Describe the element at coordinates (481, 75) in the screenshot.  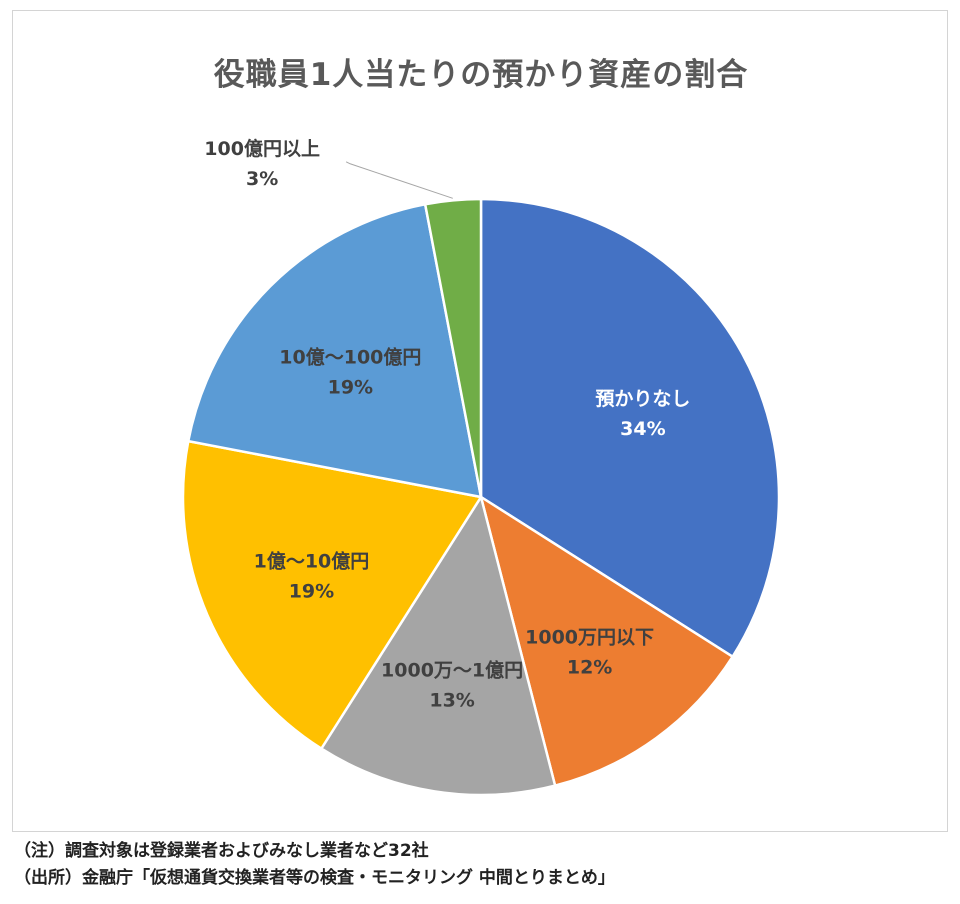
I see `chart-title: 役職員1人当たりの預かり資産の割合` at that location.